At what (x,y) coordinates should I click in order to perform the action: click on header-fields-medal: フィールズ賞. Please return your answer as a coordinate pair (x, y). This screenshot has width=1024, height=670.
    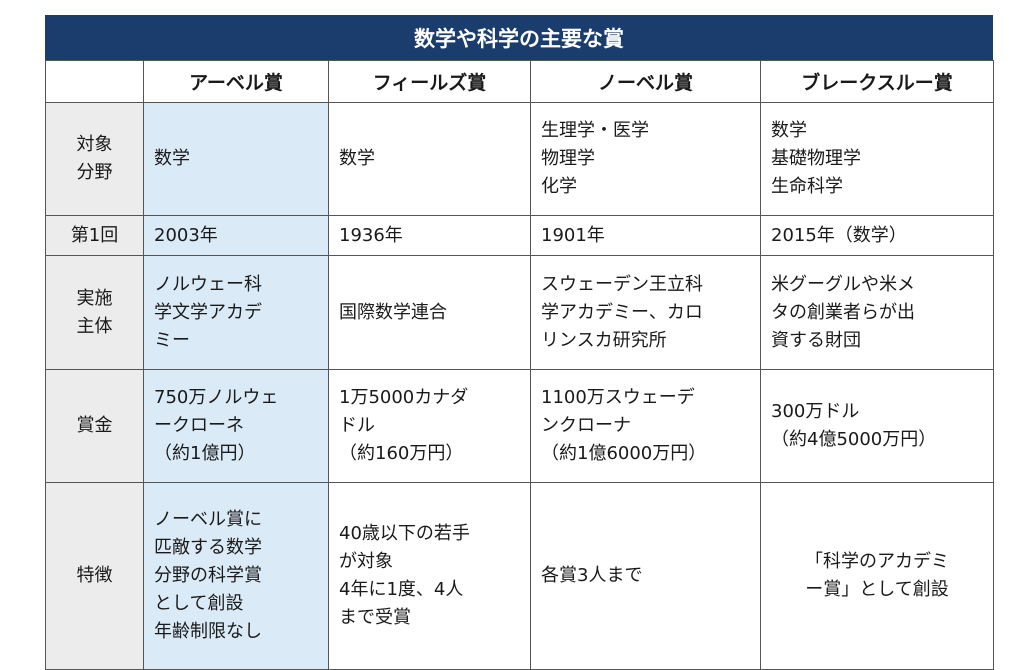
    Looking at the image, I should click on (429, 81).